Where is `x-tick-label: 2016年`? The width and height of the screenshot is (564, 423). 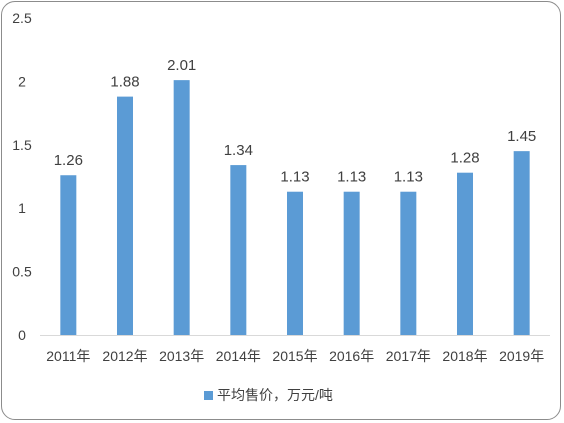
x-tick-label: 2016年 is located at coordinates (351, 356).